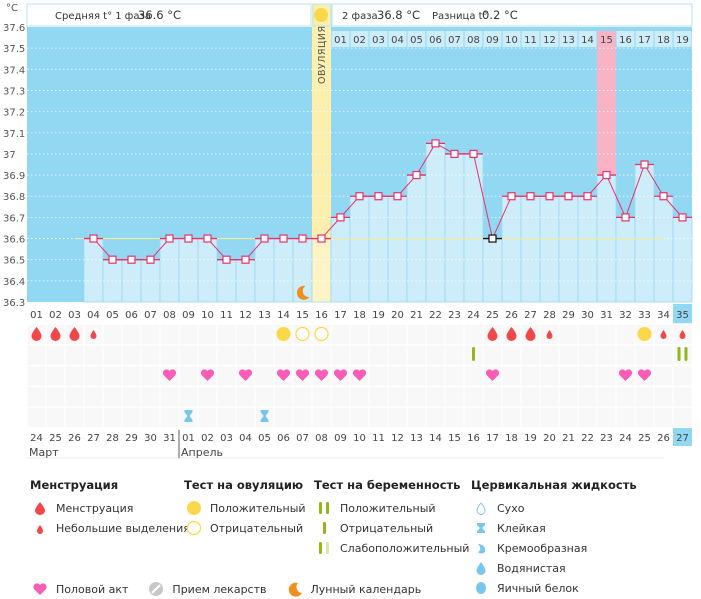  Describe the element at coordinates (103, 16) in the screenshot. I see `phase1-label: Средняя t° 1 фаза` at that location.